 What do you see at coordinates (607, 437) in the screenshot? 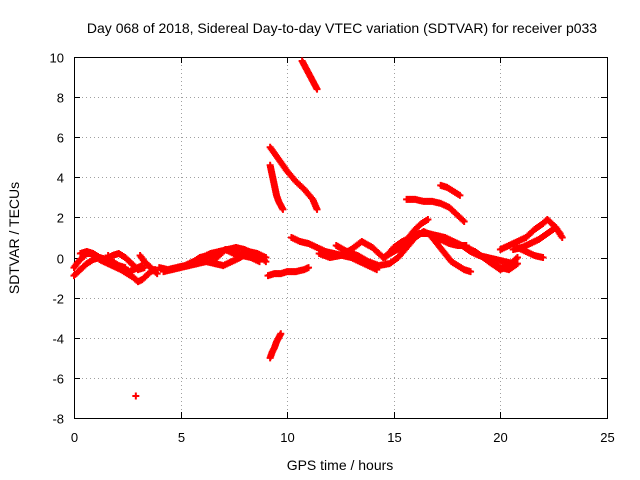
I see `x-tick-label: 25` at bounding box center [607, 437].